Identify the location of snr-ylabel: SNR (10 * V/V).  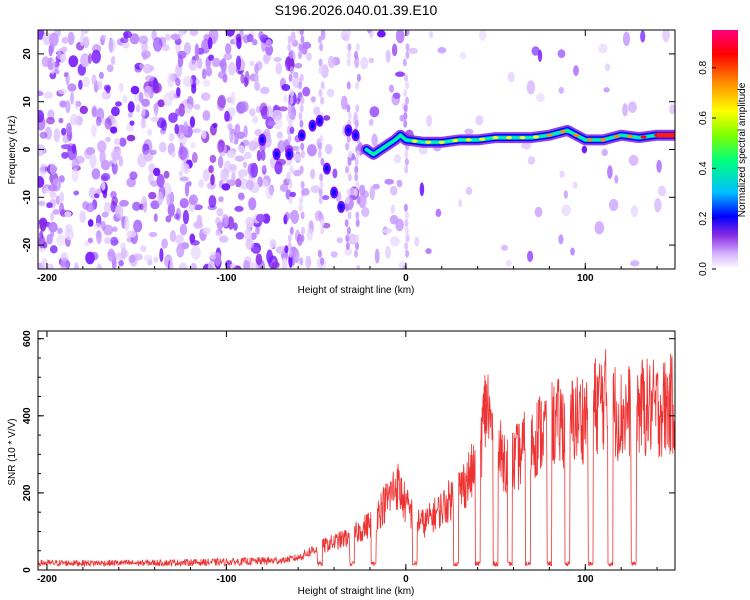
(12, 451).